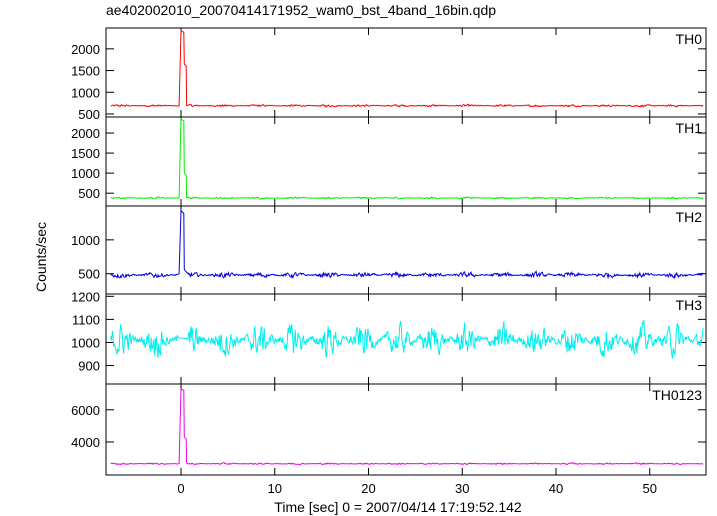  What do you see at coordinates (677, 395) in the screenshot?
I see `panel-label: TH0123` at bounding box center [677, 395].